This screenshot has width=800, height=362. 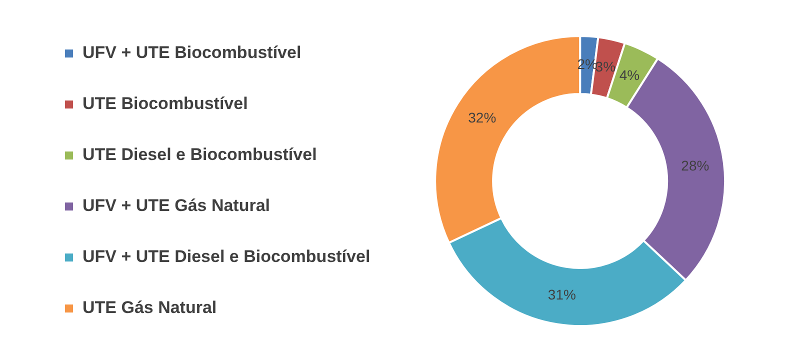 I want to click on data-label: 28%, so click(x=695, y=165).